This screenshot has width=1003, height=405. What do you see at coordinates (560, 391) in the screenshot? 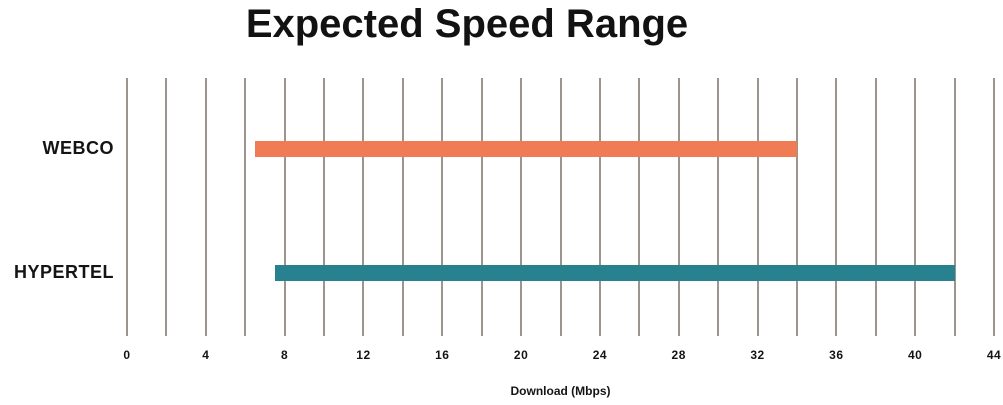
I see `x-axis-title: Download (Mbps)` at bounding box center [560, 391].